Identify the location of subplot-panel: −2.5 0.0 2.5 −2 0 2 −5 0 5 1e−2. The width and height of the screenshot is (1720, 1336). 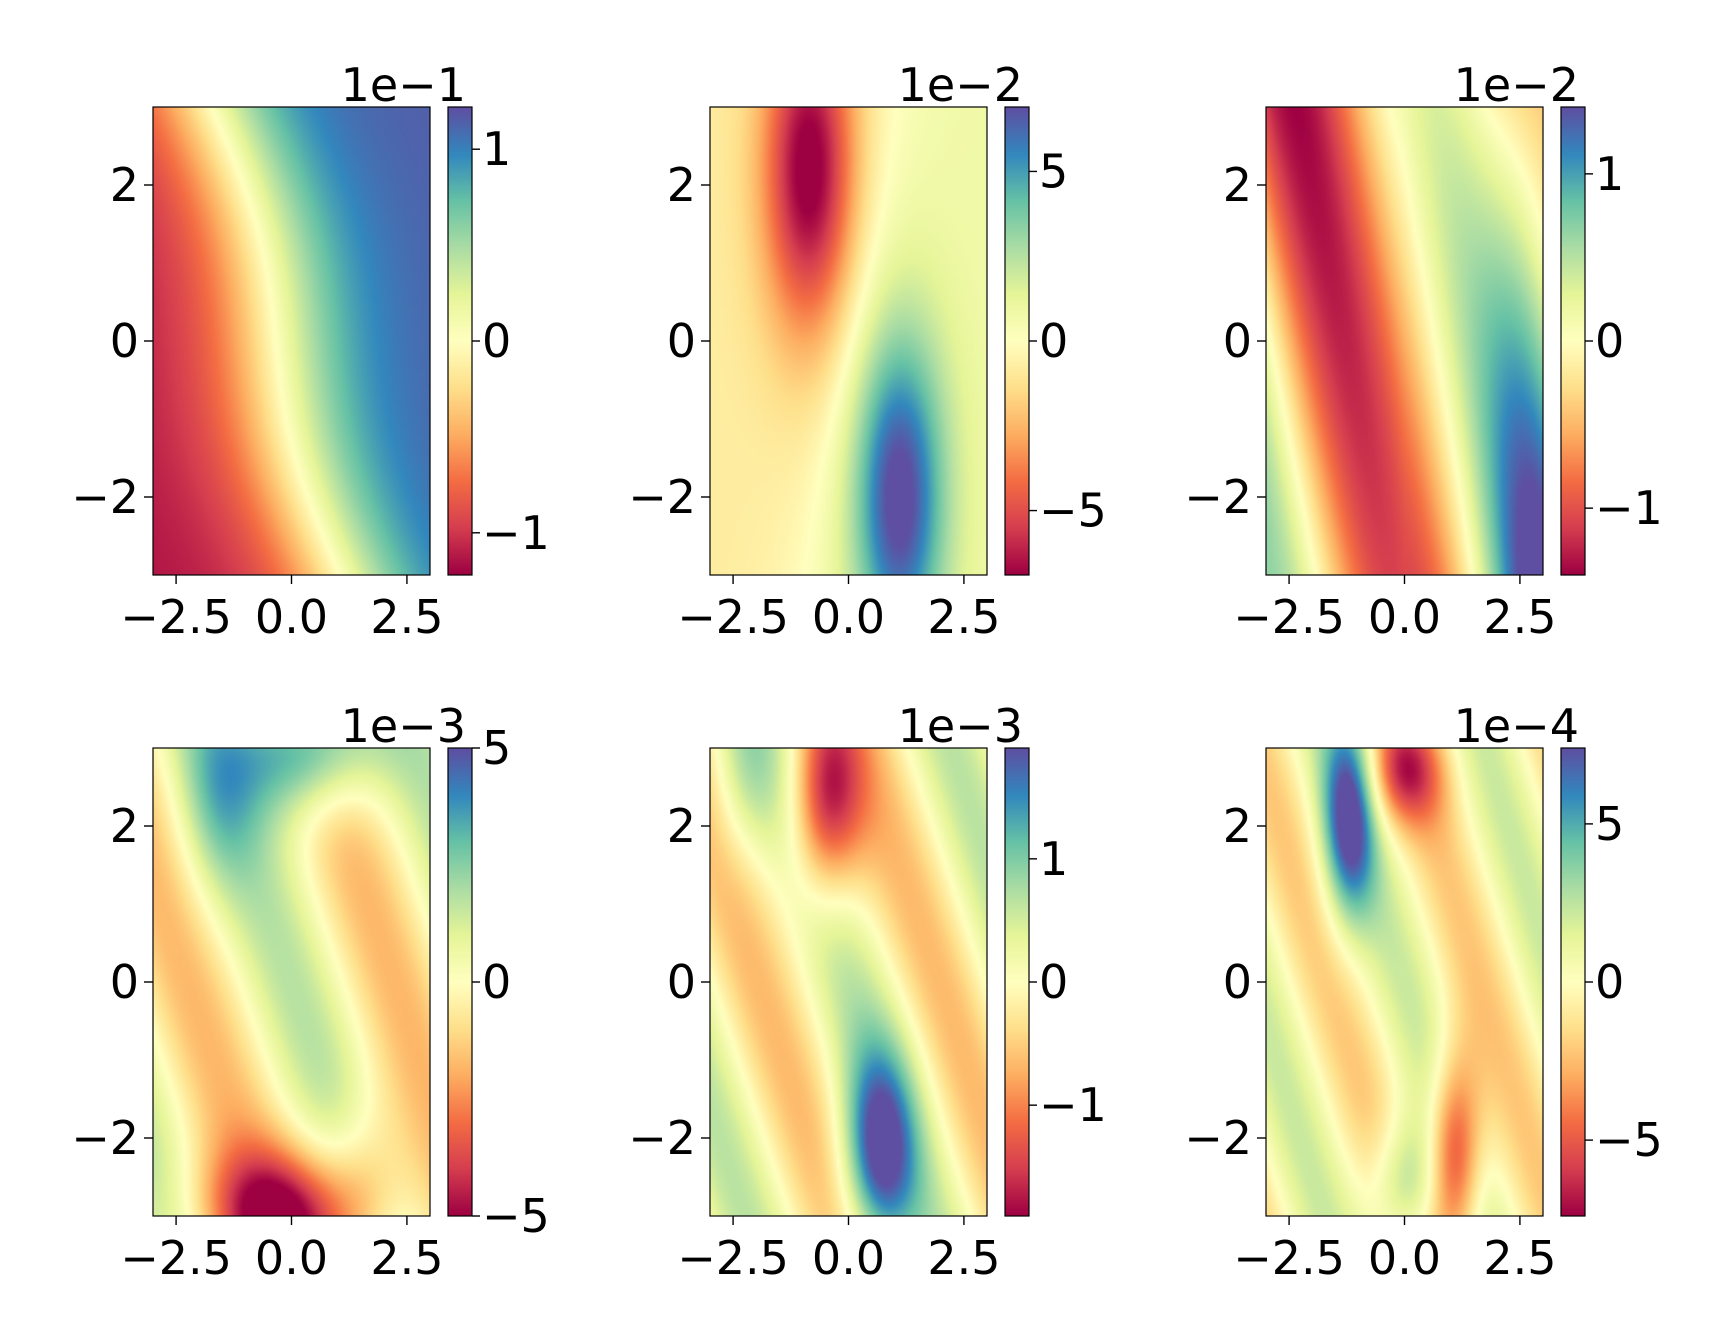
(867, 351).